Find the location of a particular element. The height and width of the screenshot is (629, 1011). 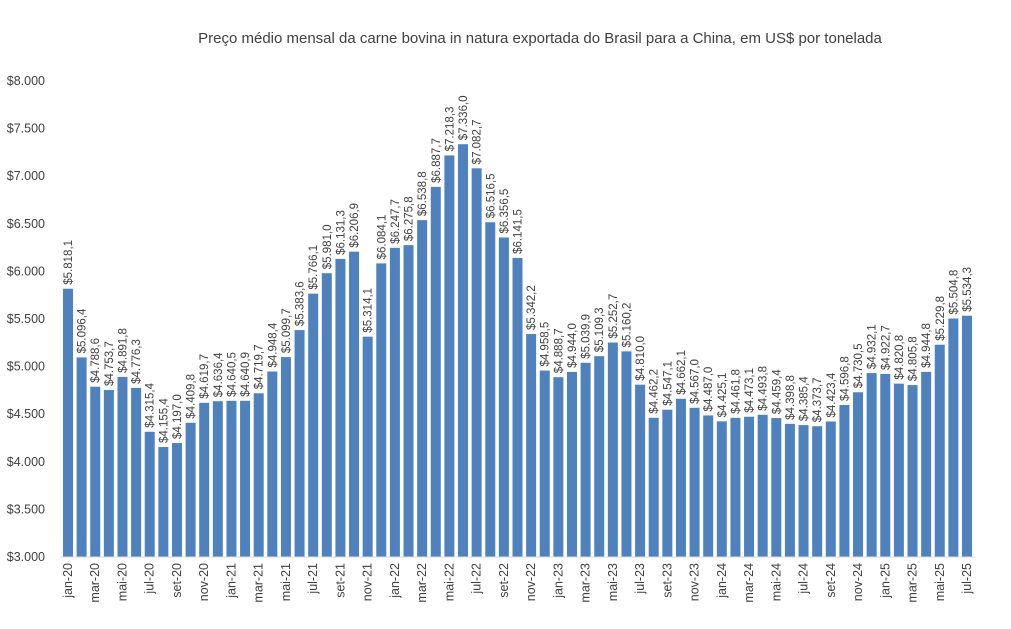

data-label: $4.619,7 is located at coordinates (205, 376).